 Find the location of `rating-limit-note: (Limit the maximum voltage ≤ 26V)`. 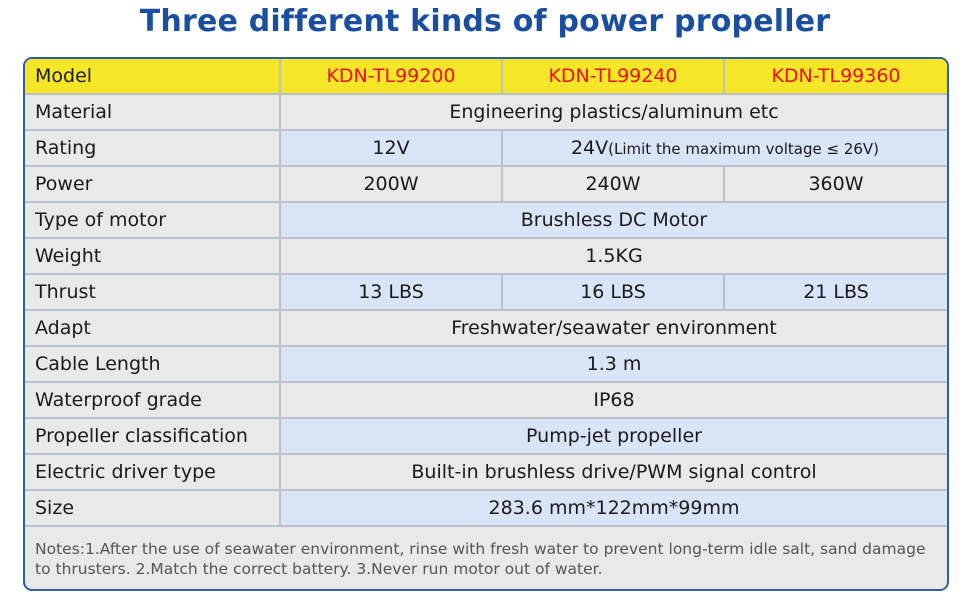

rating-limit-note: (Limit the maximum voltage ≤ 26V) is located at coordinates (744, 149).